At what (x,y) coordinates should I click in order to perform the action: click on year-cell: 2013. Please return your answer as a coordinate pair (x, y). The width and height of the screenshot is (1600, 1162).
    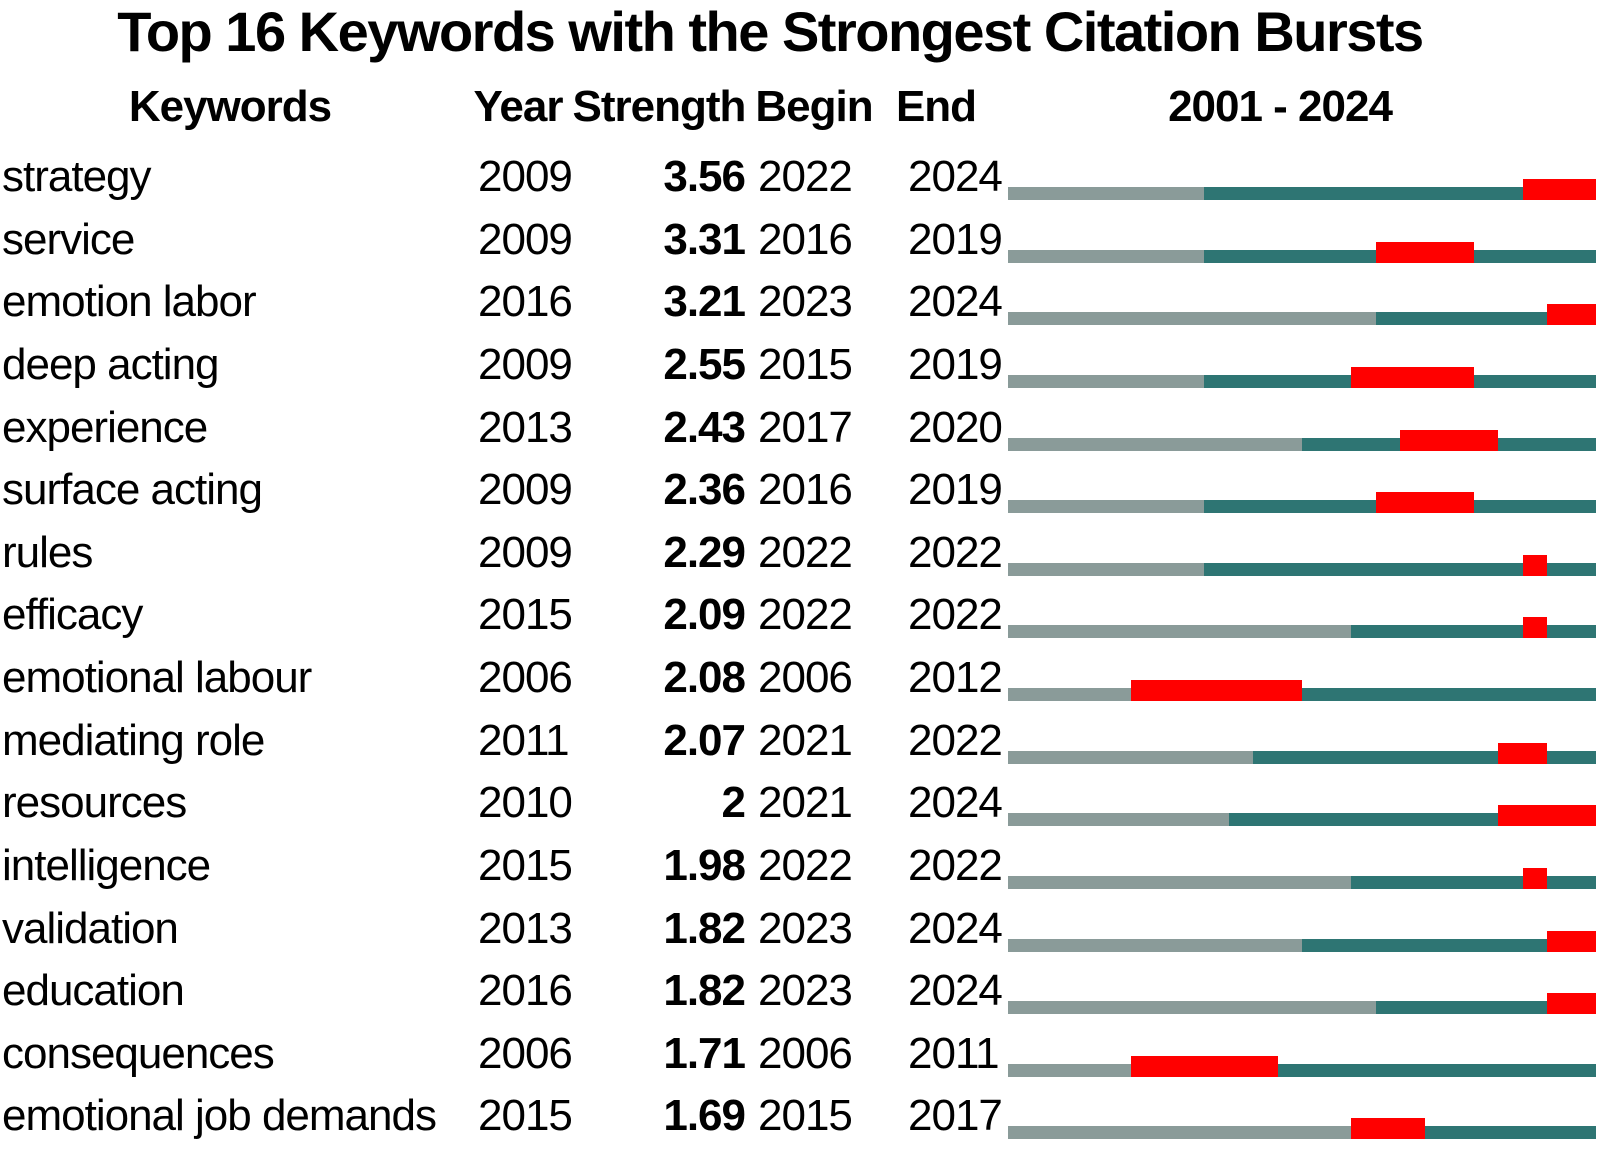
    Looking at the image, I should click on (525, 427).